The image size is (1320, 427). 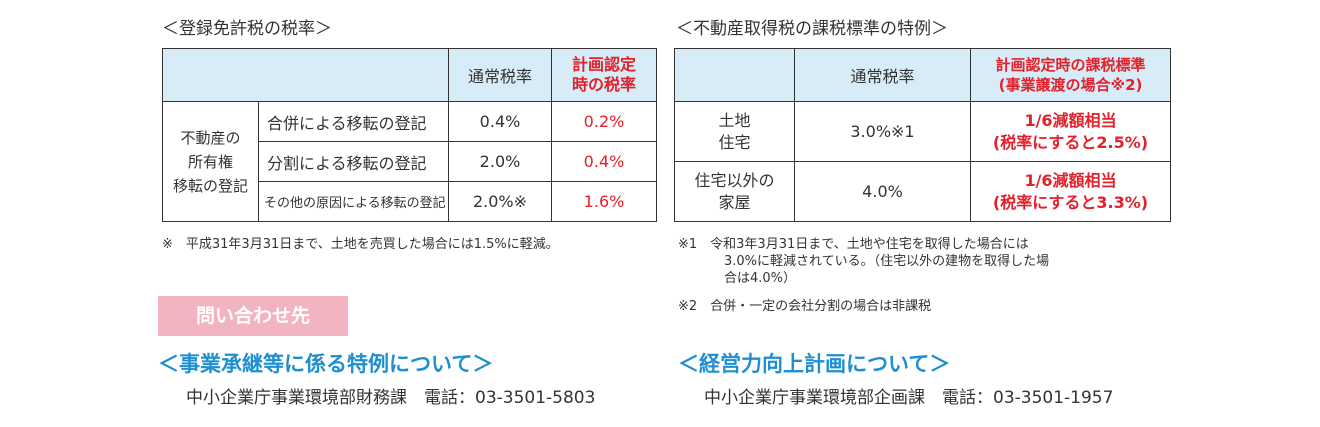 I want to click on row-group-label-line3: 移転の登記, so click(x=210, y=185).